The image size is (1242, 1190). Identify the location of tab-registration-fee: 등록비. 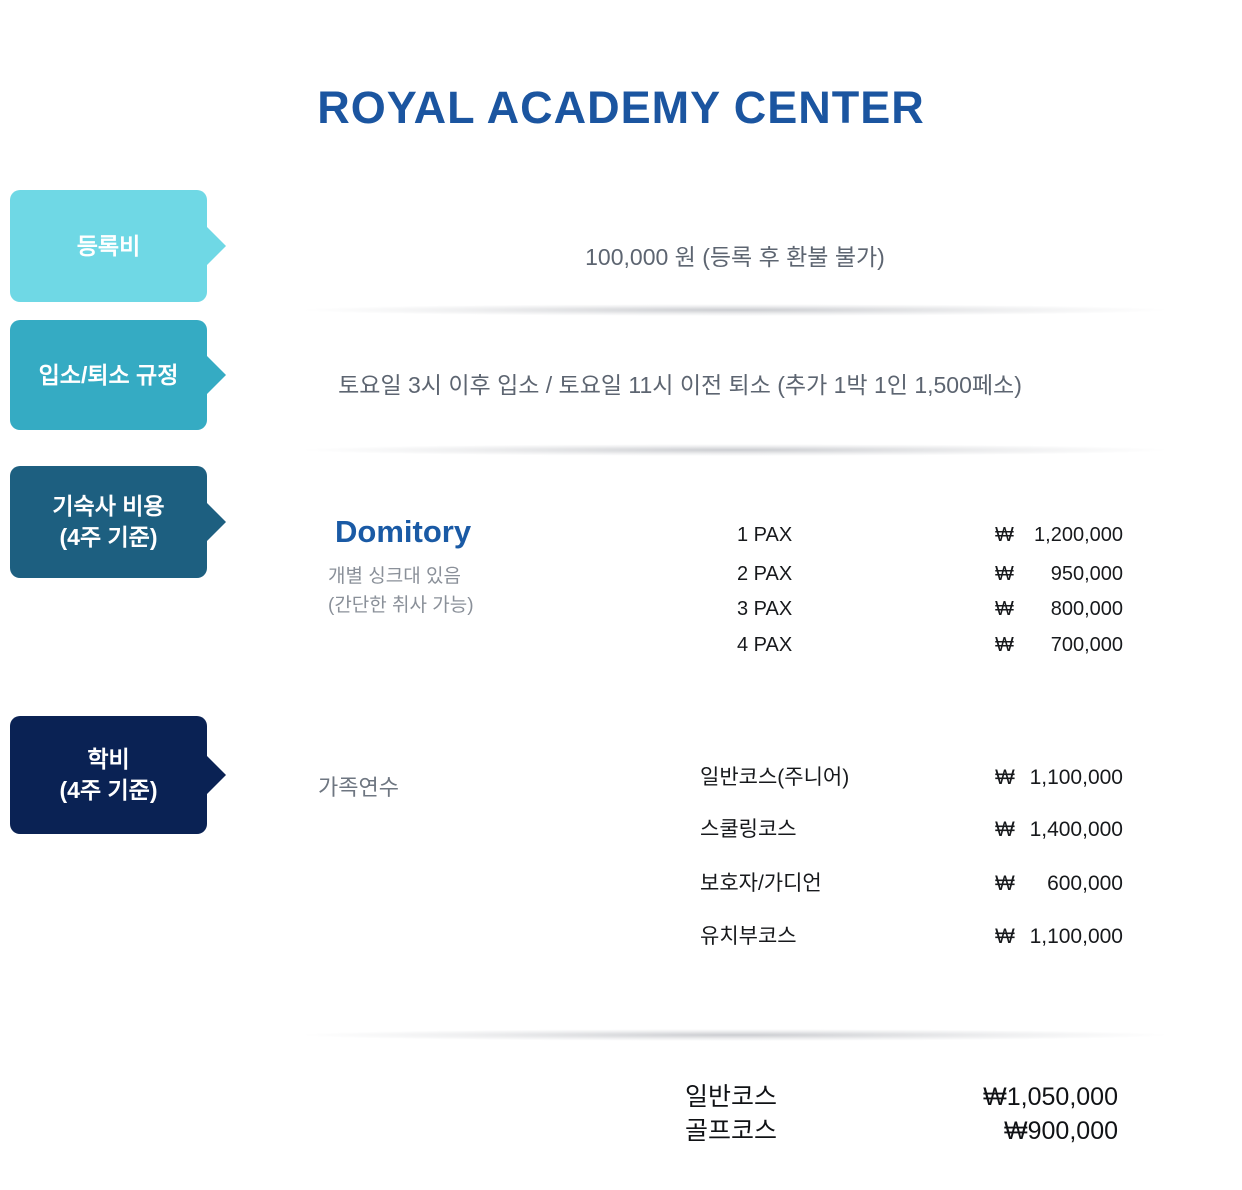
(118, 246).